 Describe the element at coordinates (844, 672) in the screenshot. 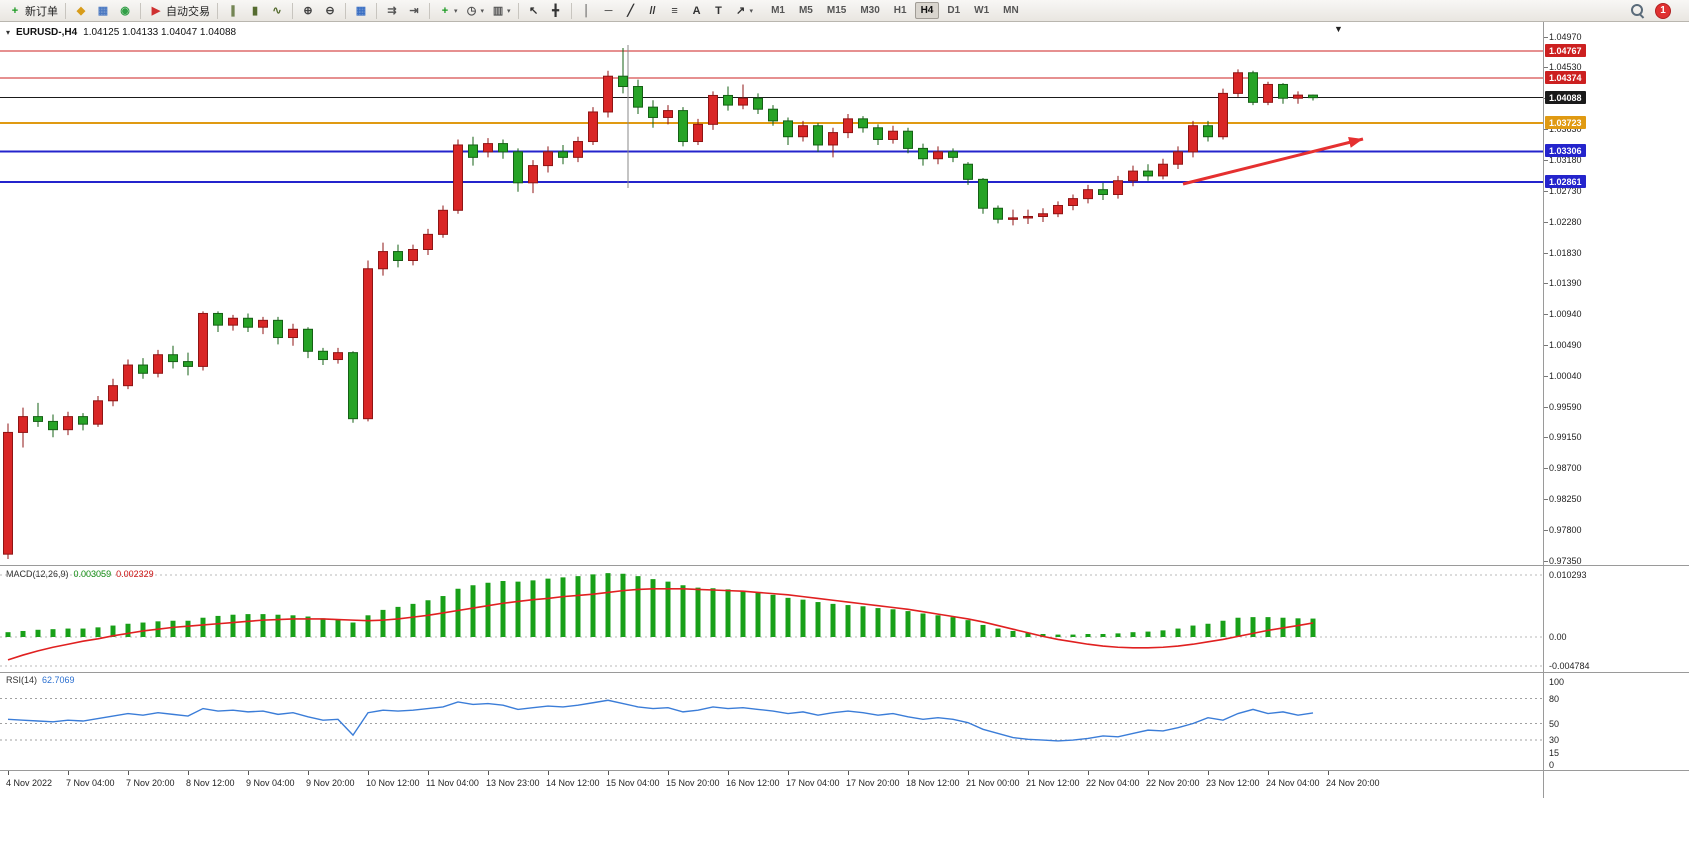

I see `panel-separator-rsi` at that location.